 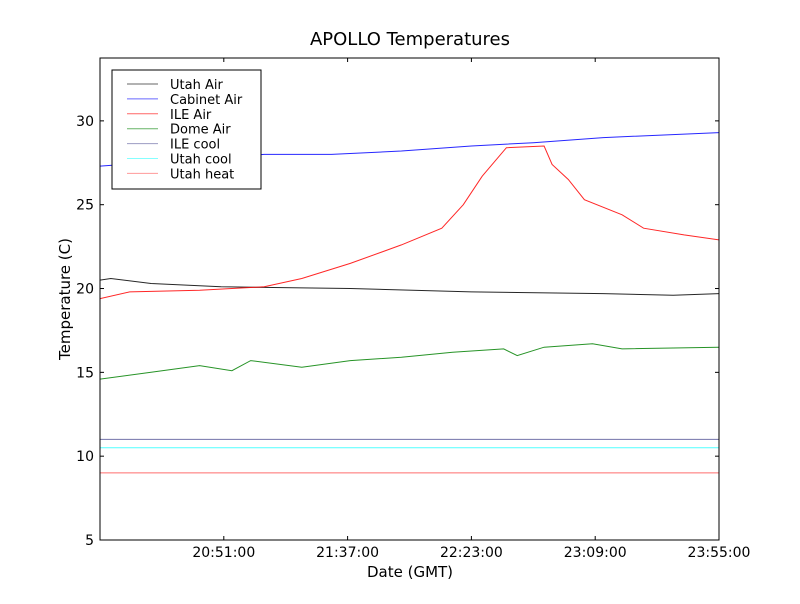 I want to click on legend-label: Cabinet Air, so click(x=206, y=100).